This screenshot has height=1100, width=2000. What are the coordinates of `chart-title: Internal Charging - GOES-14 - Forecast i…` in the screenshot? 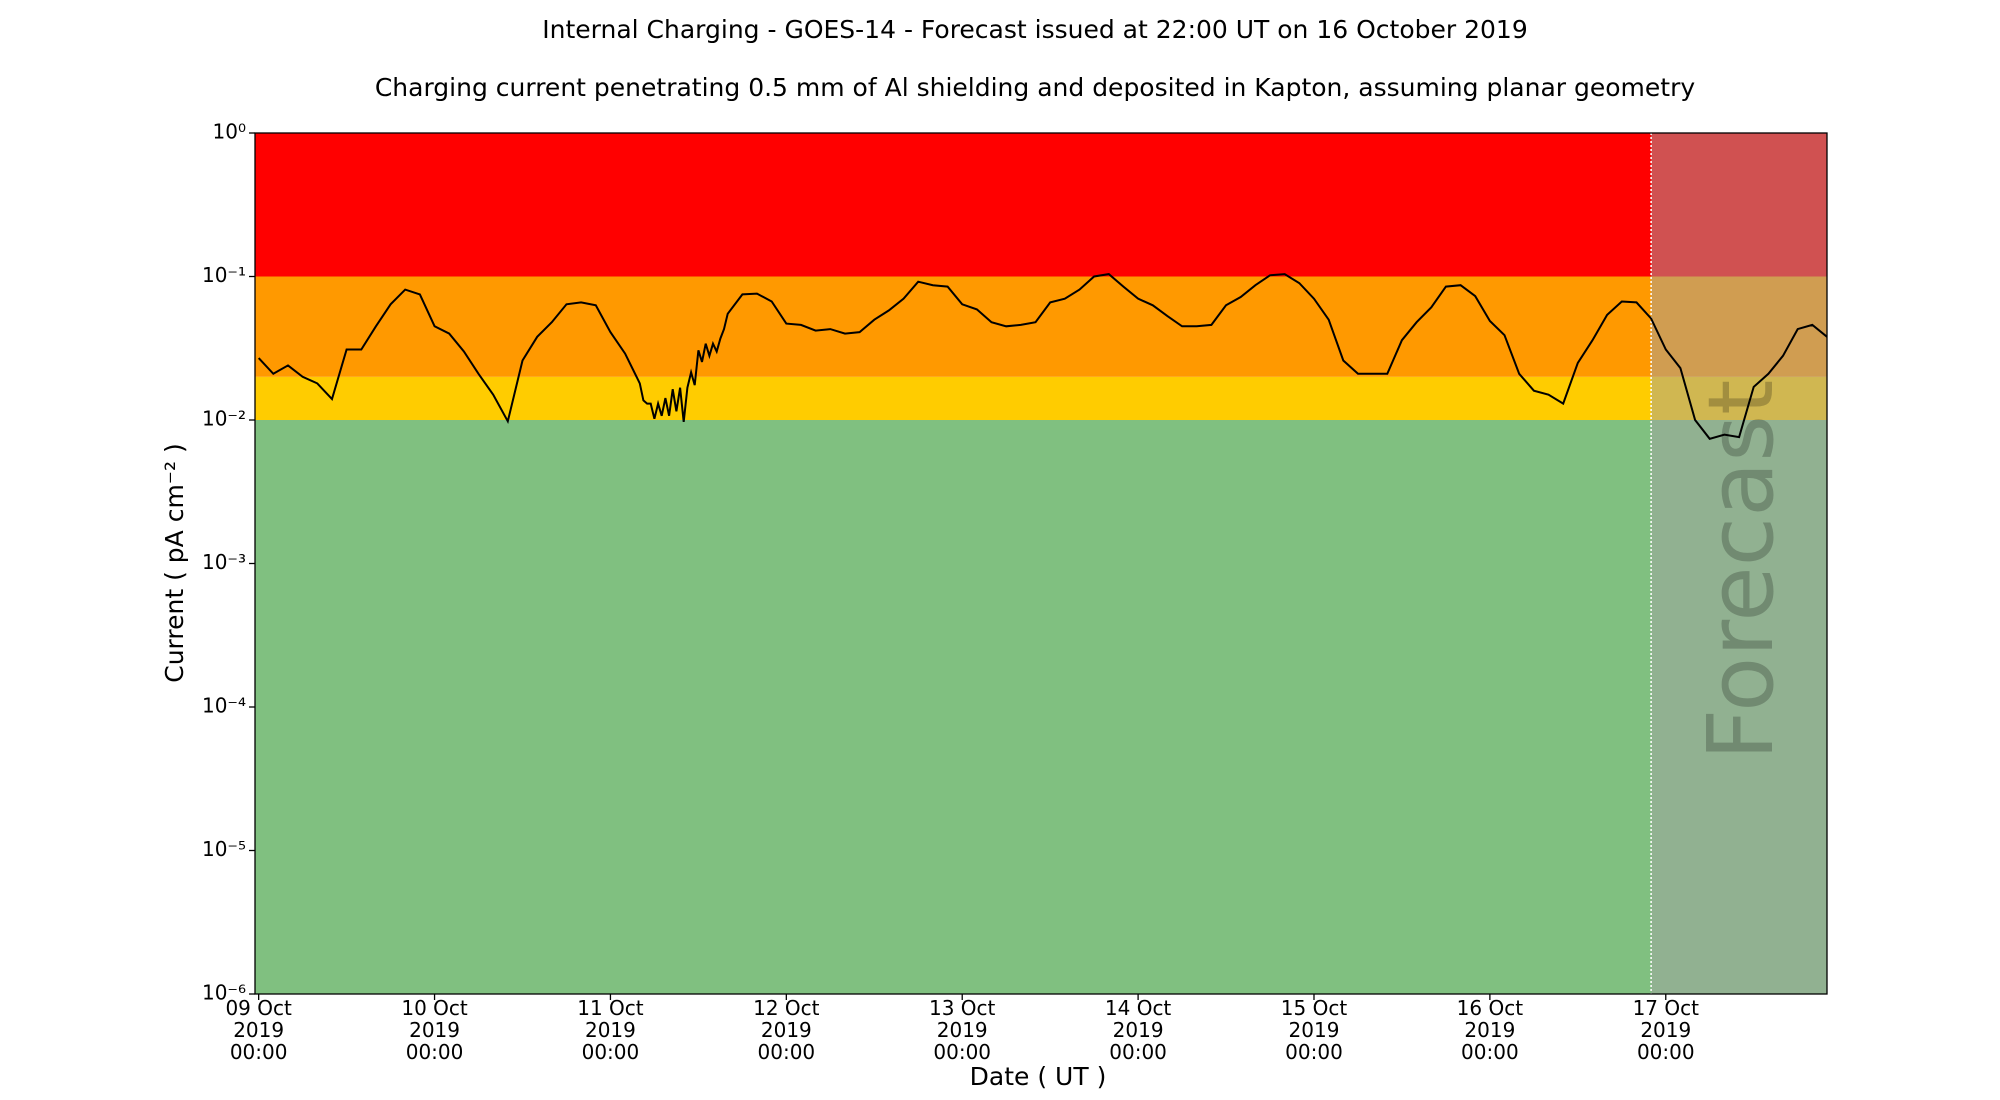 It's located at (1034, 29).